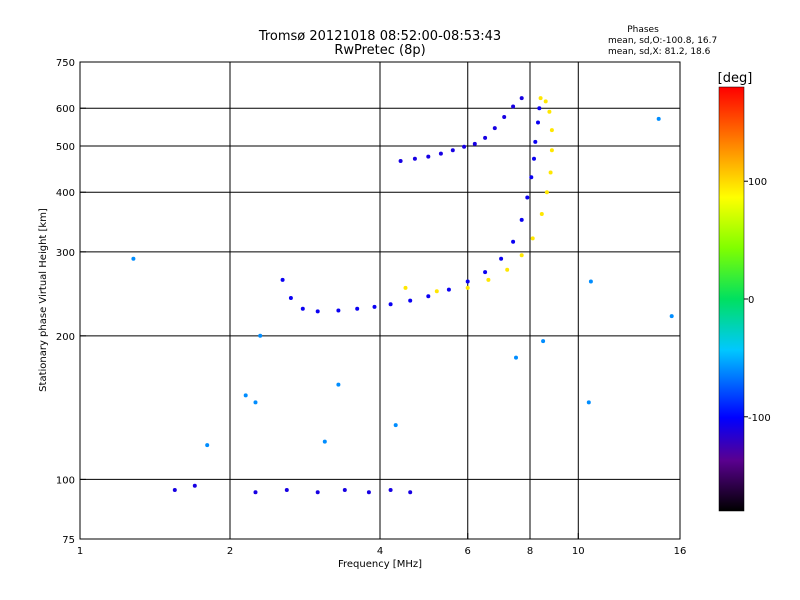 This screenshot has height=600, width=800. What do you see at coordinates (71, 302) in the screenshot?
I see `y-axis: 75 100 200 300 400 500 600 750` at bounding box center [71, 302].